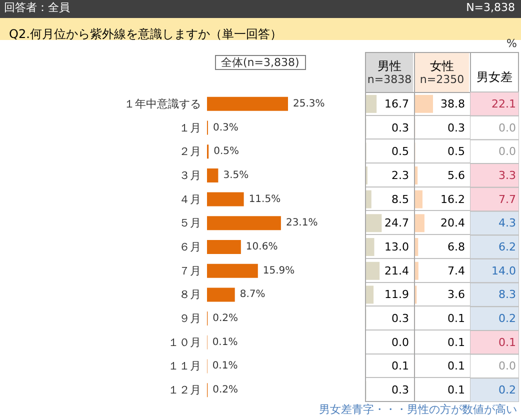 The height and width of the screenshot is (419, 521). Describe the element at coordinates (253, 294) in the screenshot. I see `data-label: 8.7%` at that location.